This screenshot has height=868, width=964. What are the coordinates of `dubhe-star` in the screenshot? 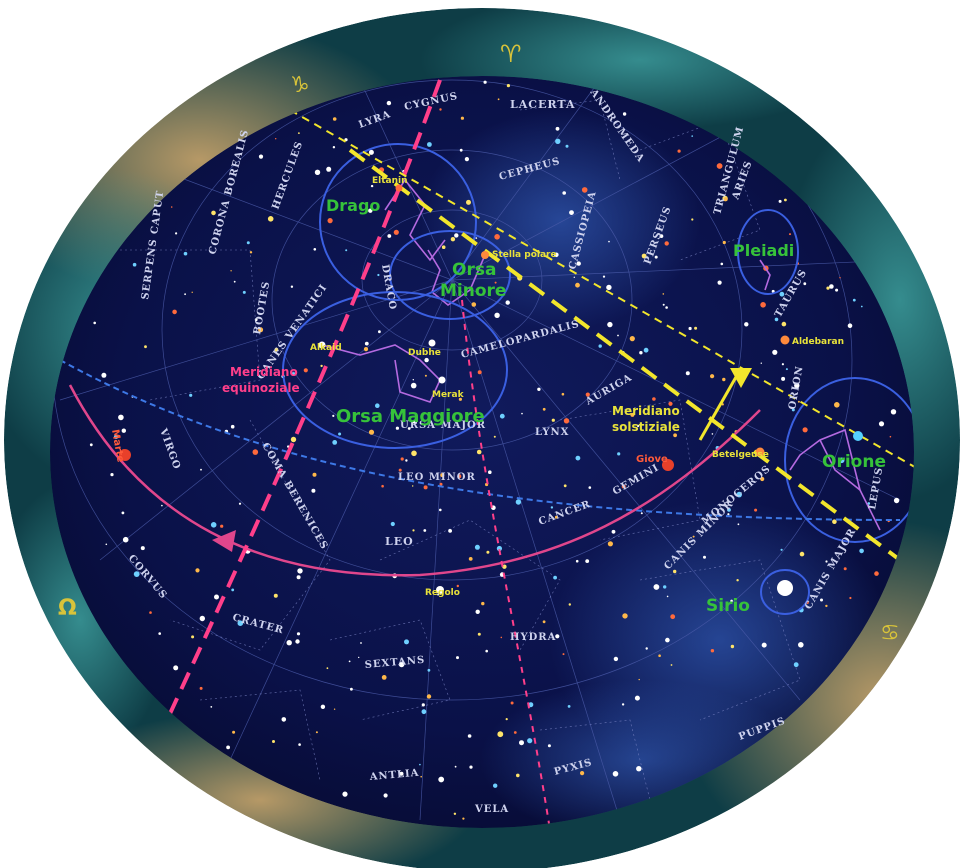 It's located at (432, 343).